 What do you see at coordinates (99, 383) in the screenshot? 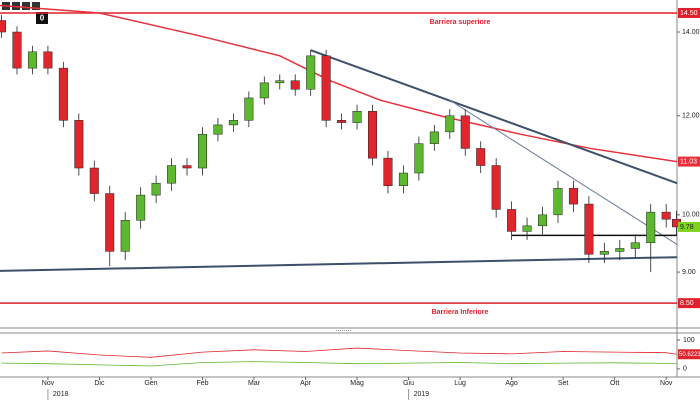
I see `x-tick-label: Dic` at bounding box center [99, 383].